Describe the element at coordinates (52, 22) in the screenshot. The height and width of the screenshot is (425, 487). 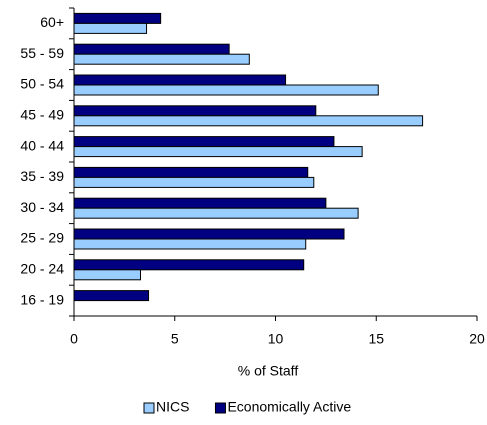
I see `y-tick-label: 60+` at that location.